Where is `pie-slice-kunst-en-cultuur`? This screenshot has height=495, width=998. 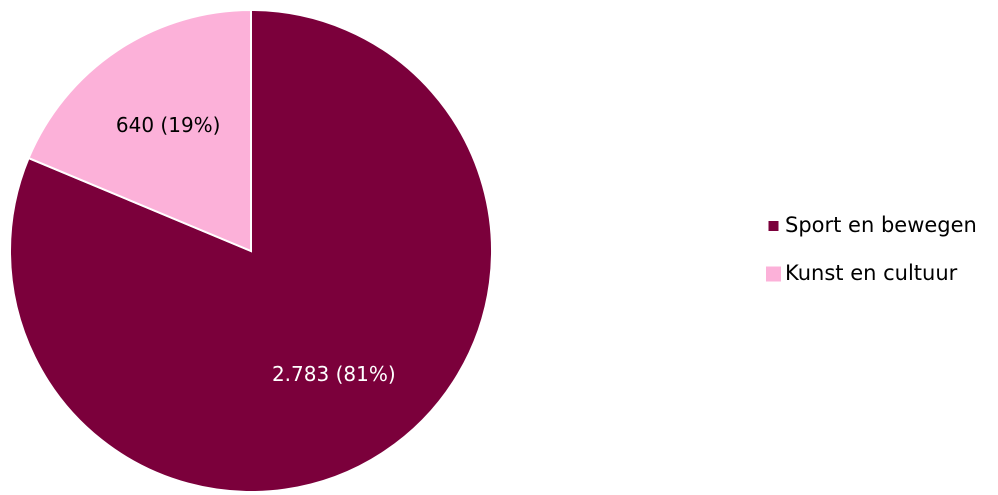 pie-slice-kunst-en-cultuur is located at coordinates (139, 130).